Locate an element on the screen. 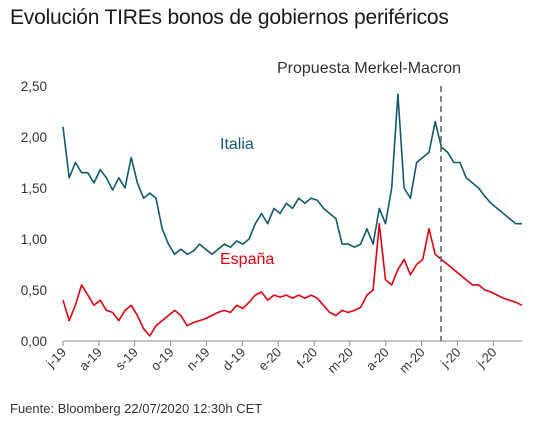 This screenshot has width=548, height=433. y-tick-label: 2,00 is located at coordinates (34, 137).